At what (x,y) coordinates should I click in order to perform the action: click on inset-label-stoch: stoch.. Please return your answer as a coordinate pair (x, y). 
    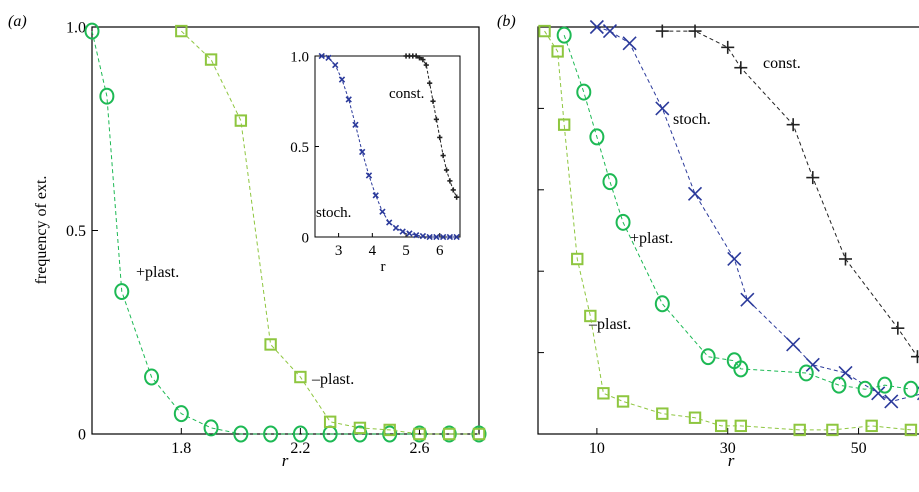
    Looking at the image, I should click on (333, 213).